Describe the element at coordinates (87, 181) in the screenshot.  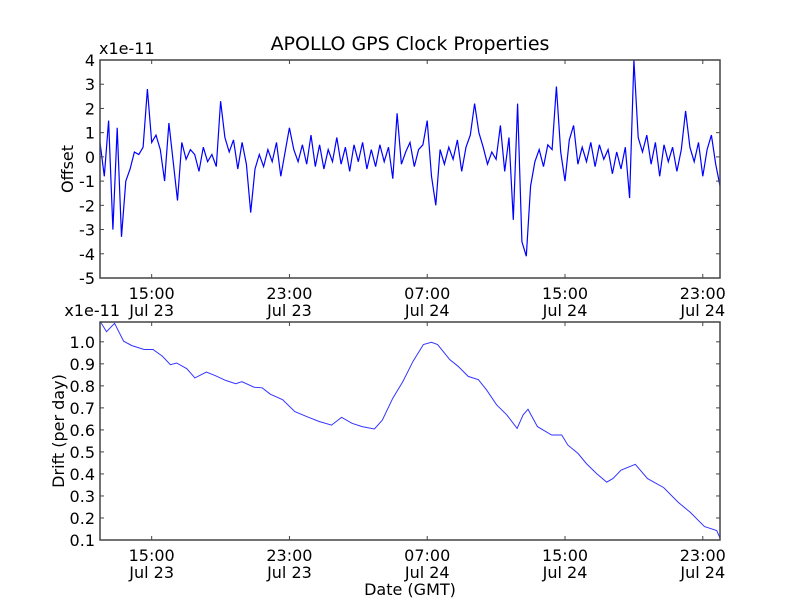
I see `y-tick-label: -1` at that location.